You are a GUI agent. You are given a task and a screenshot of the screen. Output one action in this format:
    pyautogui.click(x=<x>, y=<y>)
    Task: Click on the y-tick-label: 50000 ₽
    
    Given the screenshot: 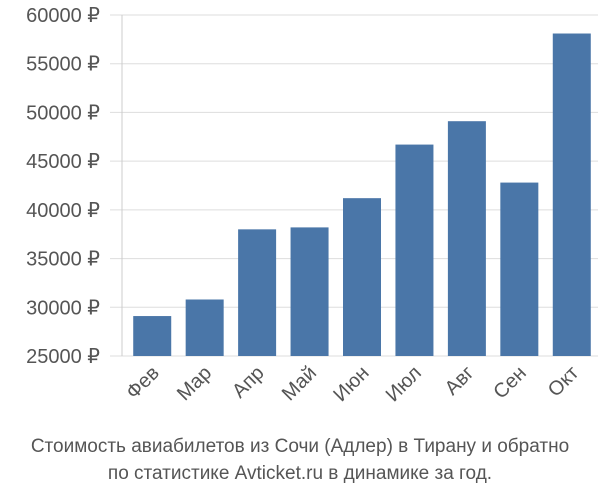 What is the action you would take?
    pyautogui.click(x=63, y=113)
    